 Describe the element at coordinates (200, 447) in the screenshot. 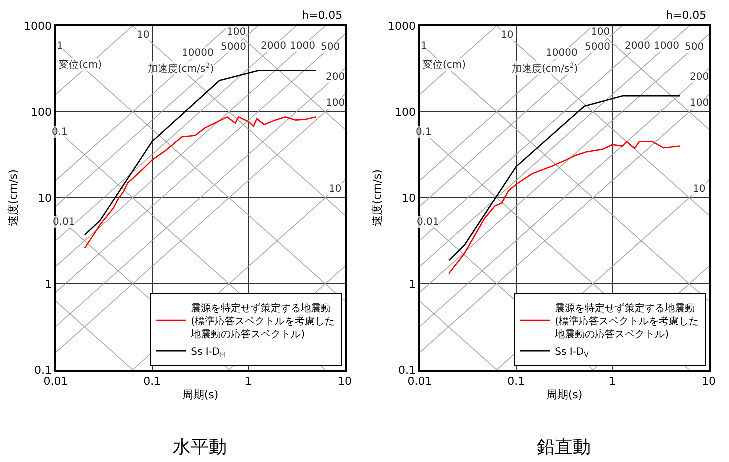

I see `text: 水平動` at that location.